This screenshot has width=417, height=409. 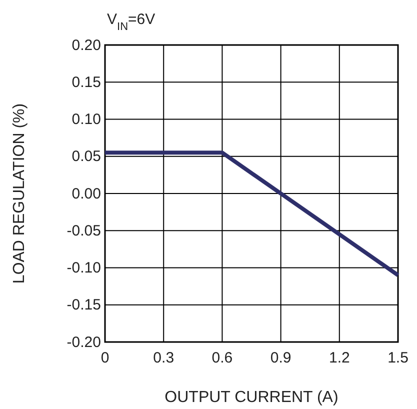 I want to click on y-tick-label: 0.15, so click(x=86, y=82).